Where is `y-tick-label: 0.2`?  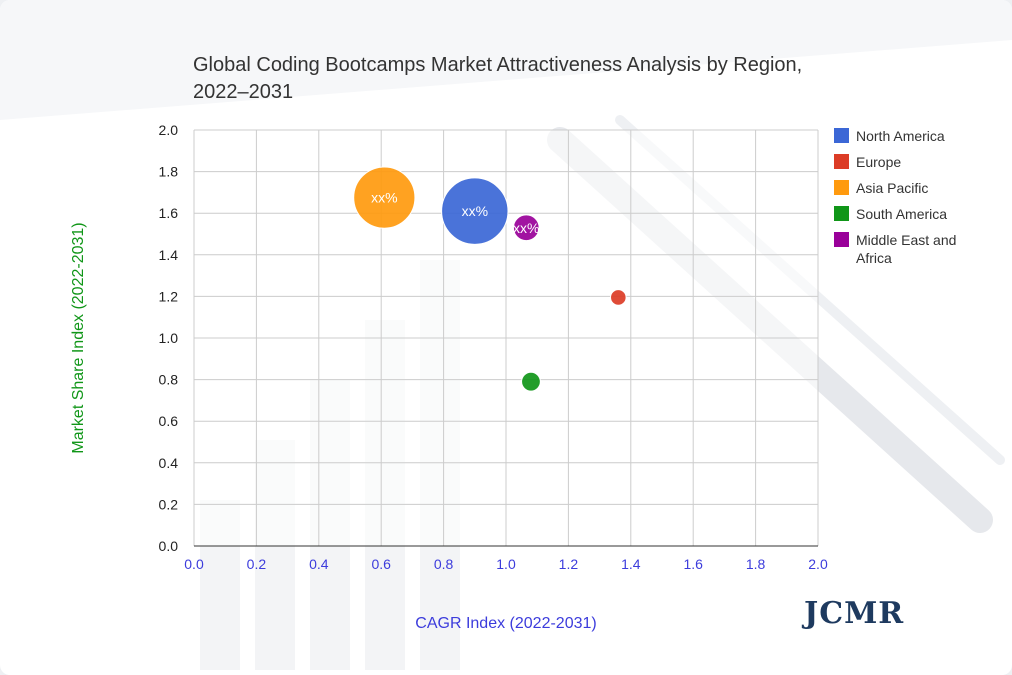 y-tick-label: 0.2 is located at coordinates (169, 504).